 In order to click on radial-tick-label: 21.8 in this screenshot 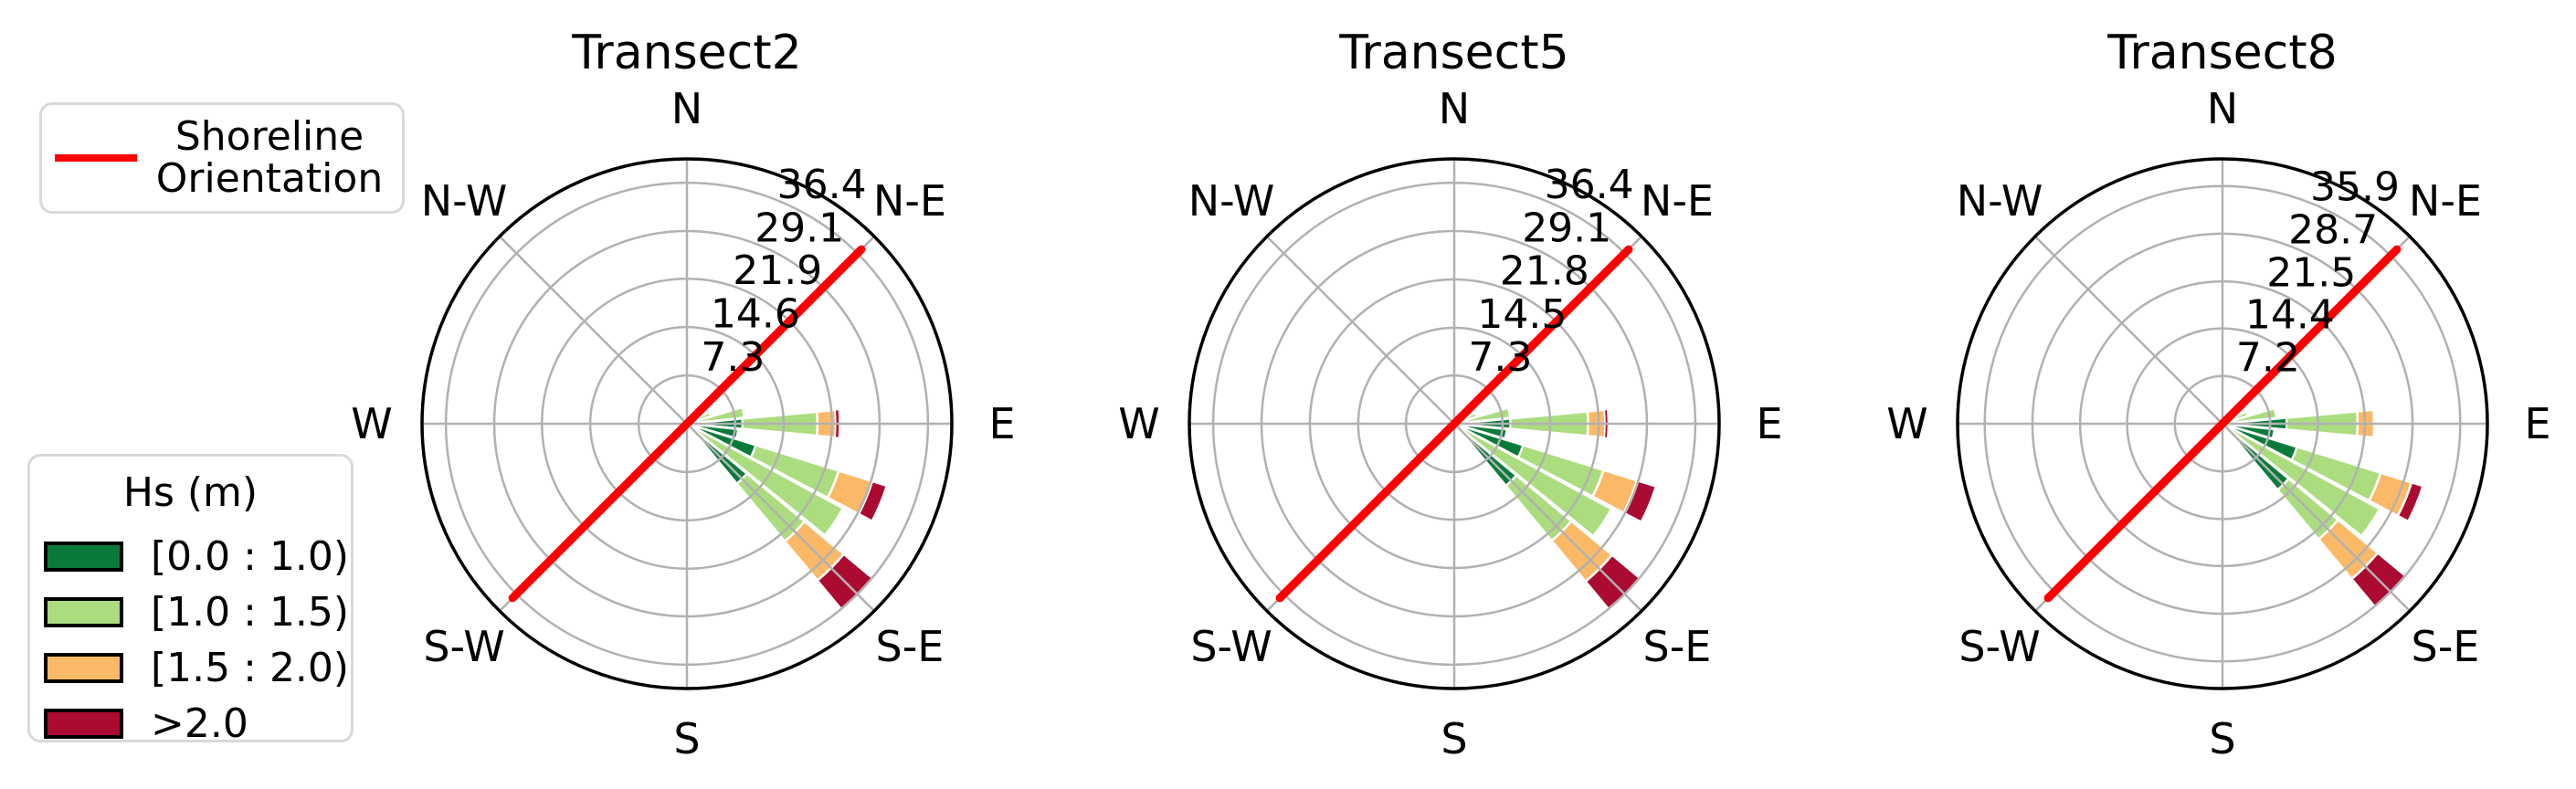, I will do `click(1544, 271)`.